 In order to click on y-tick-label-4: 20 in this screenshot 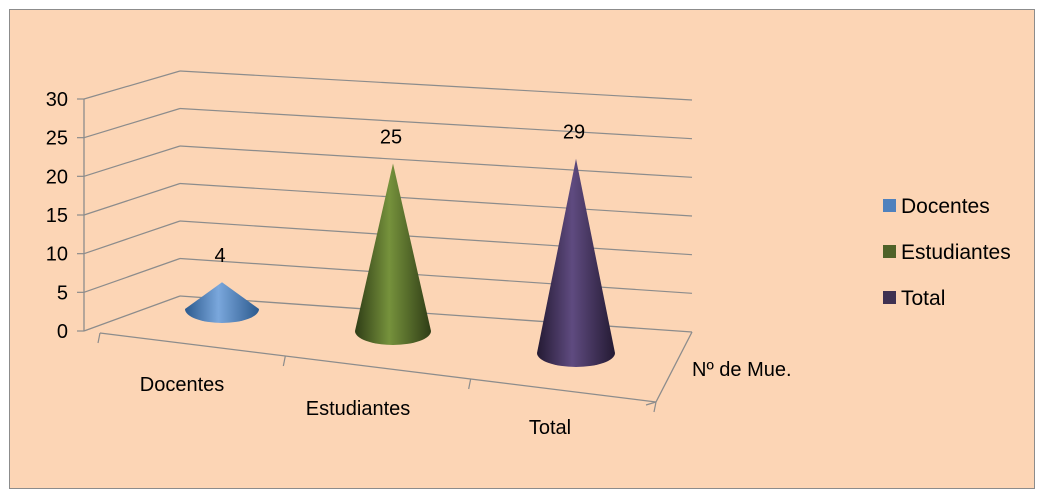, I will do `click(57, 177)`.